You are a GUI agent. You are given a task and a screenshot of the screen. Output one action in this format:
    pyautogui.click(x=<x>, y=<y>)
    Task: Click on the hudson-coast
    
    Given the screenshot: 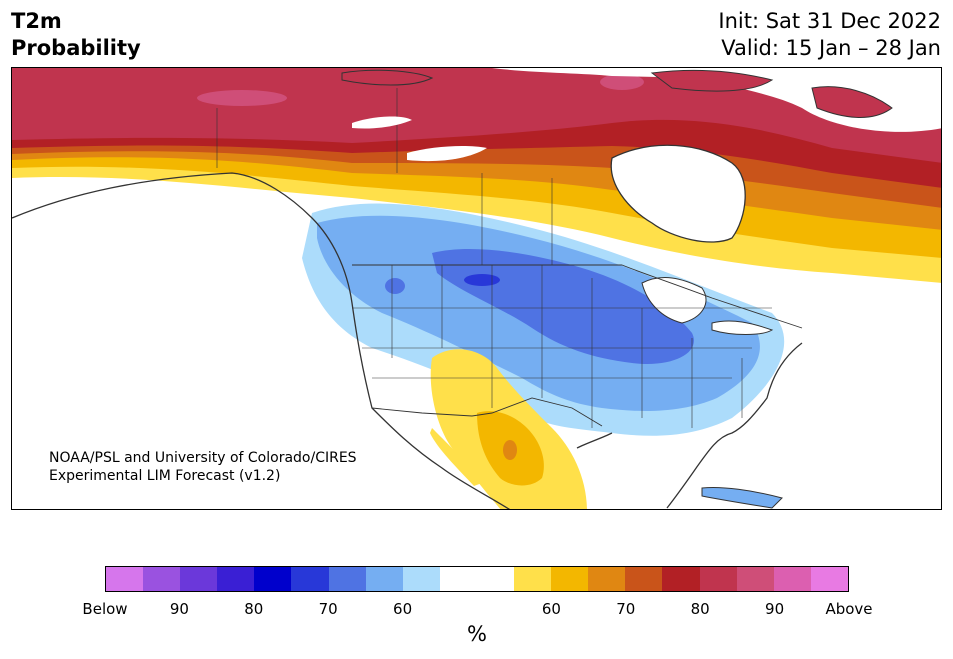 What is the action you would take?
    pyautogui.click(x=678, y=193)
    